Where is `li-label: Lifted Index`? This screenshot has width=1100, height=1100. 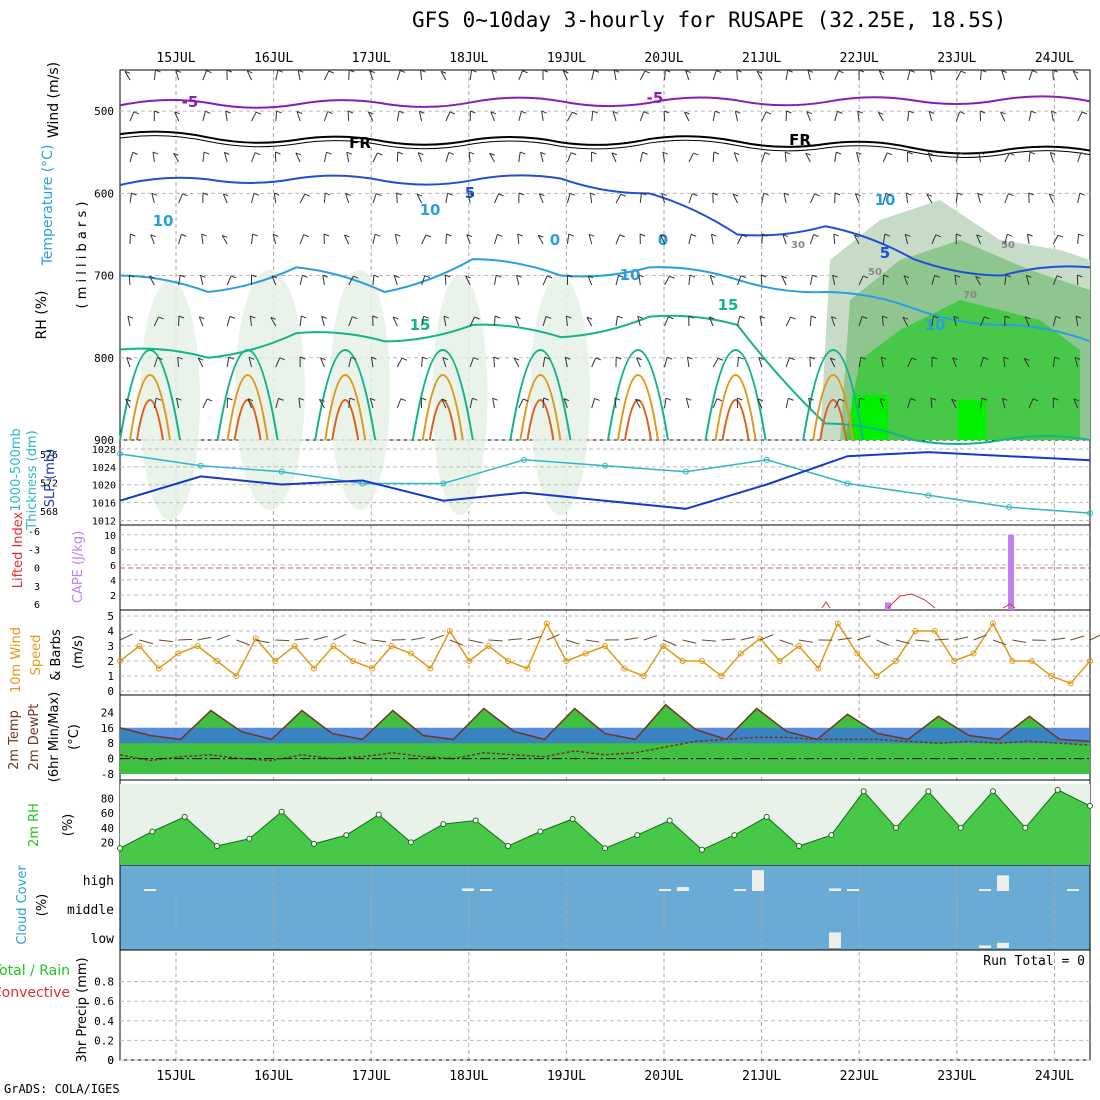 li-label: Lifted Index is located at coordinates (18, 549).